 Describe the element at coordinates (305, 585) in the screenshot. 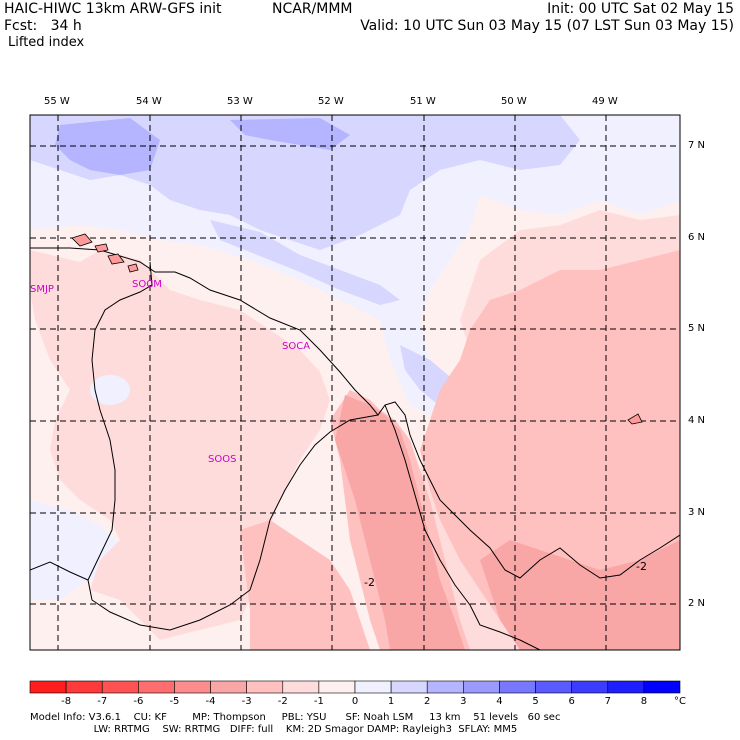

I see `field-deeper-pink-region` at that location.